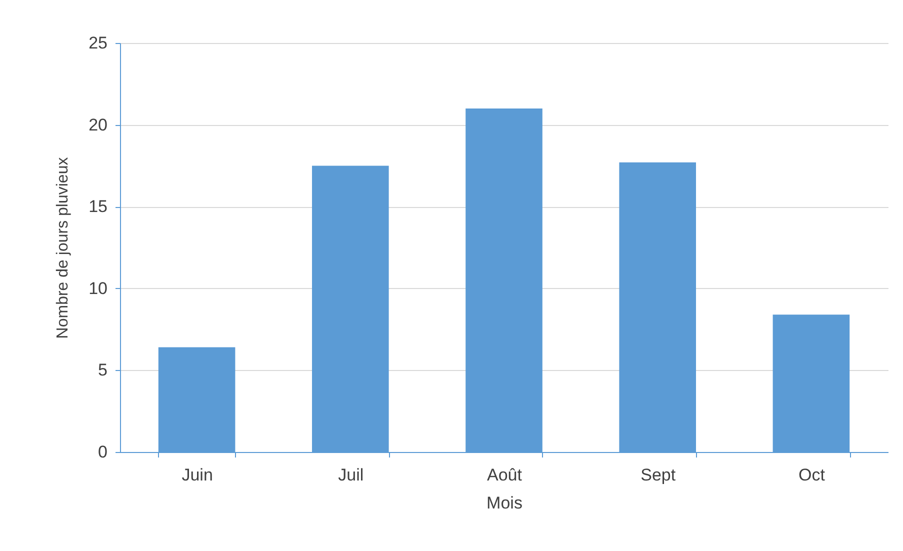  What do you see at coordinates (658, 475) in the screenshot?
I see `x-tick-label: Sept` at bounding box center [658, 475].